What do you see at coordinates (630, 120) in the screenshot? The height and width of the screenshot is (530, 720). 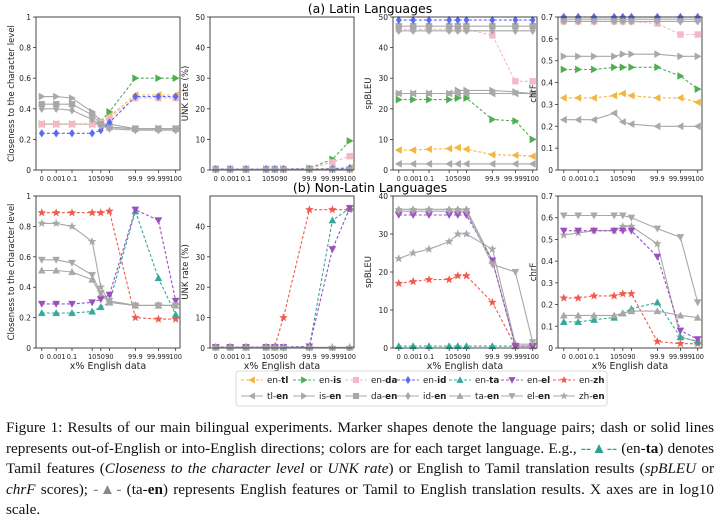 I see `series-tl-en` at bounding box center [630, 120].